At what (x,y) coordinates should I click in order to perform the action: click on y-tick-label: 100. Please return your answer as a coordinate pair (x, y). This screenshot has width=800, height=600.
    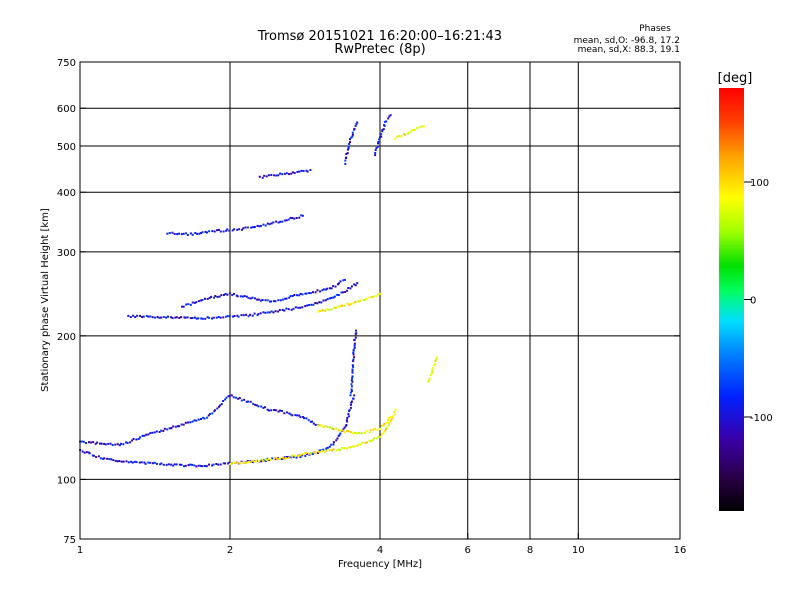
    Looking at the image, I should click on (66, 480).